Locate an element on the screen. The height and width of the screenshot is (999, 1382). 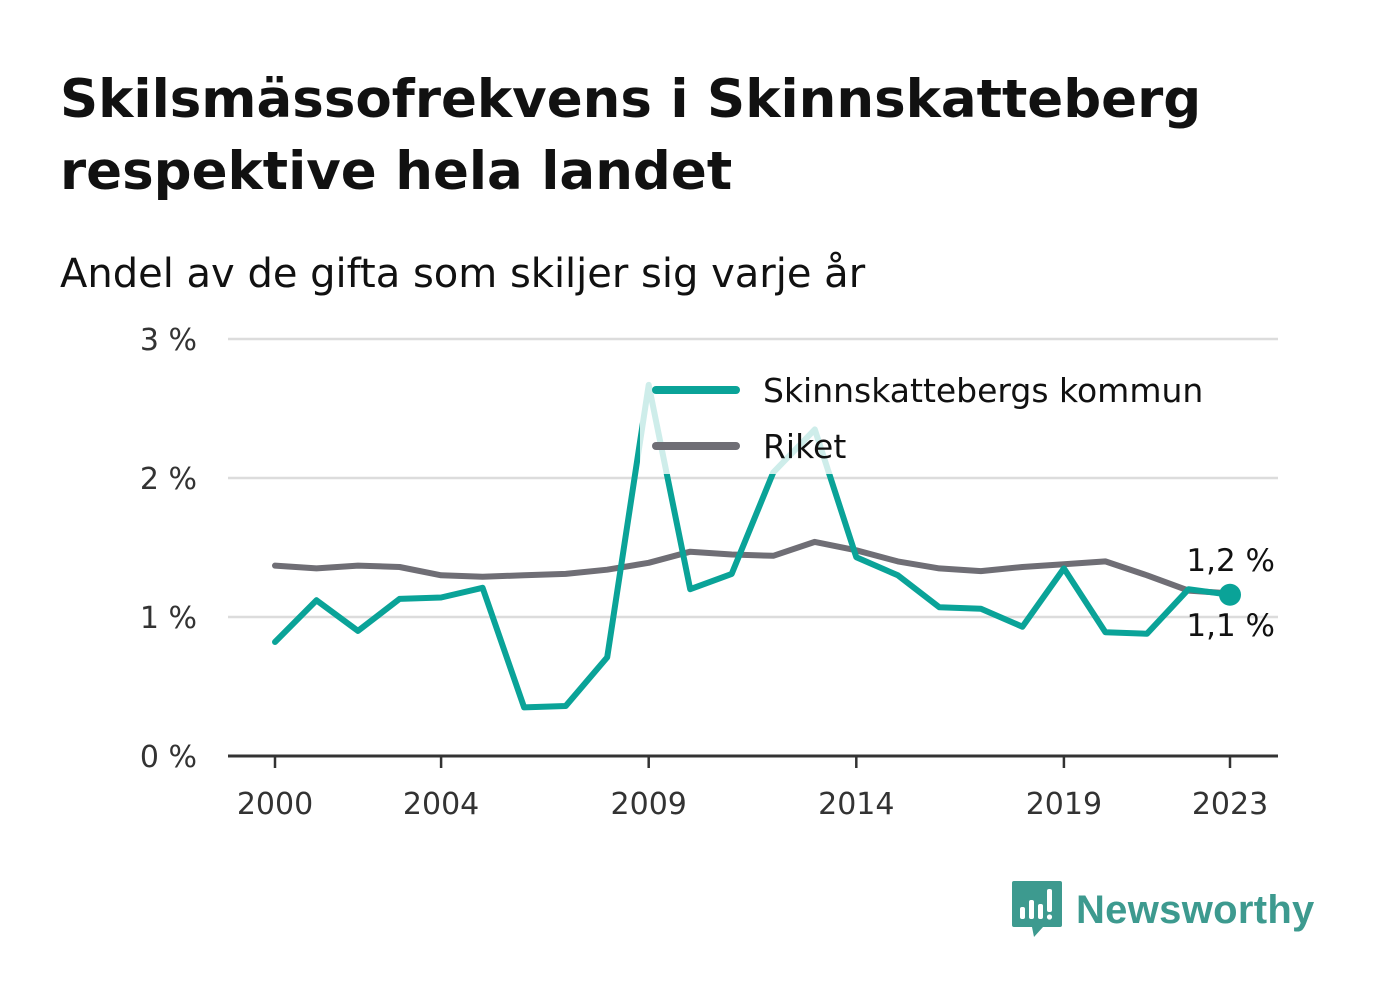
legend-background is located at coordinates (950, 418).